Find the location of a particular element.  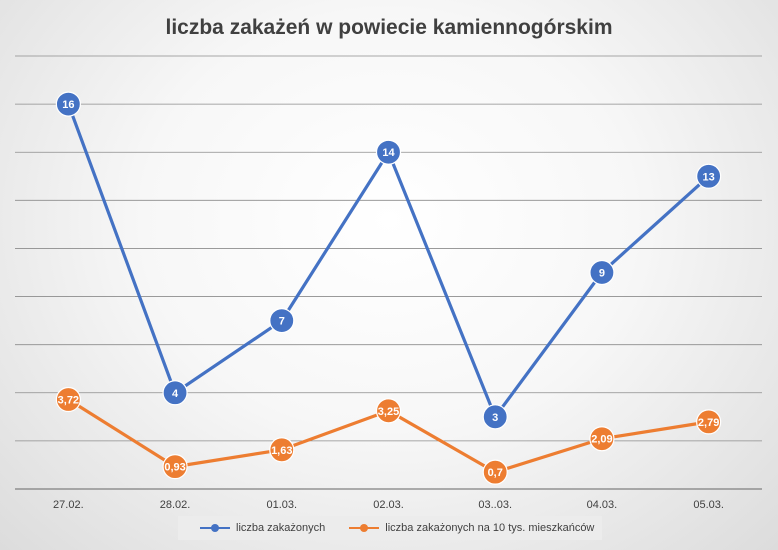

data-label: 16 is located at coordinates (68, 105).